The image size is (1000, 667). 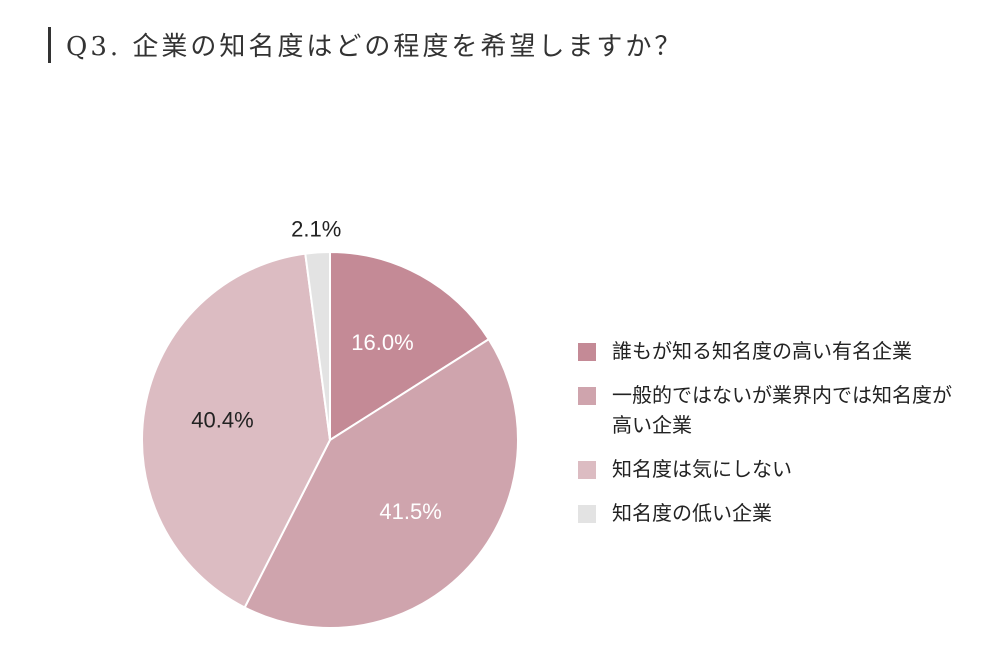 What do you see at coordinates (410, 511) in the screenshot?
I see `pie-data-label-1: 41.5%` at bounding box center [410, 511].